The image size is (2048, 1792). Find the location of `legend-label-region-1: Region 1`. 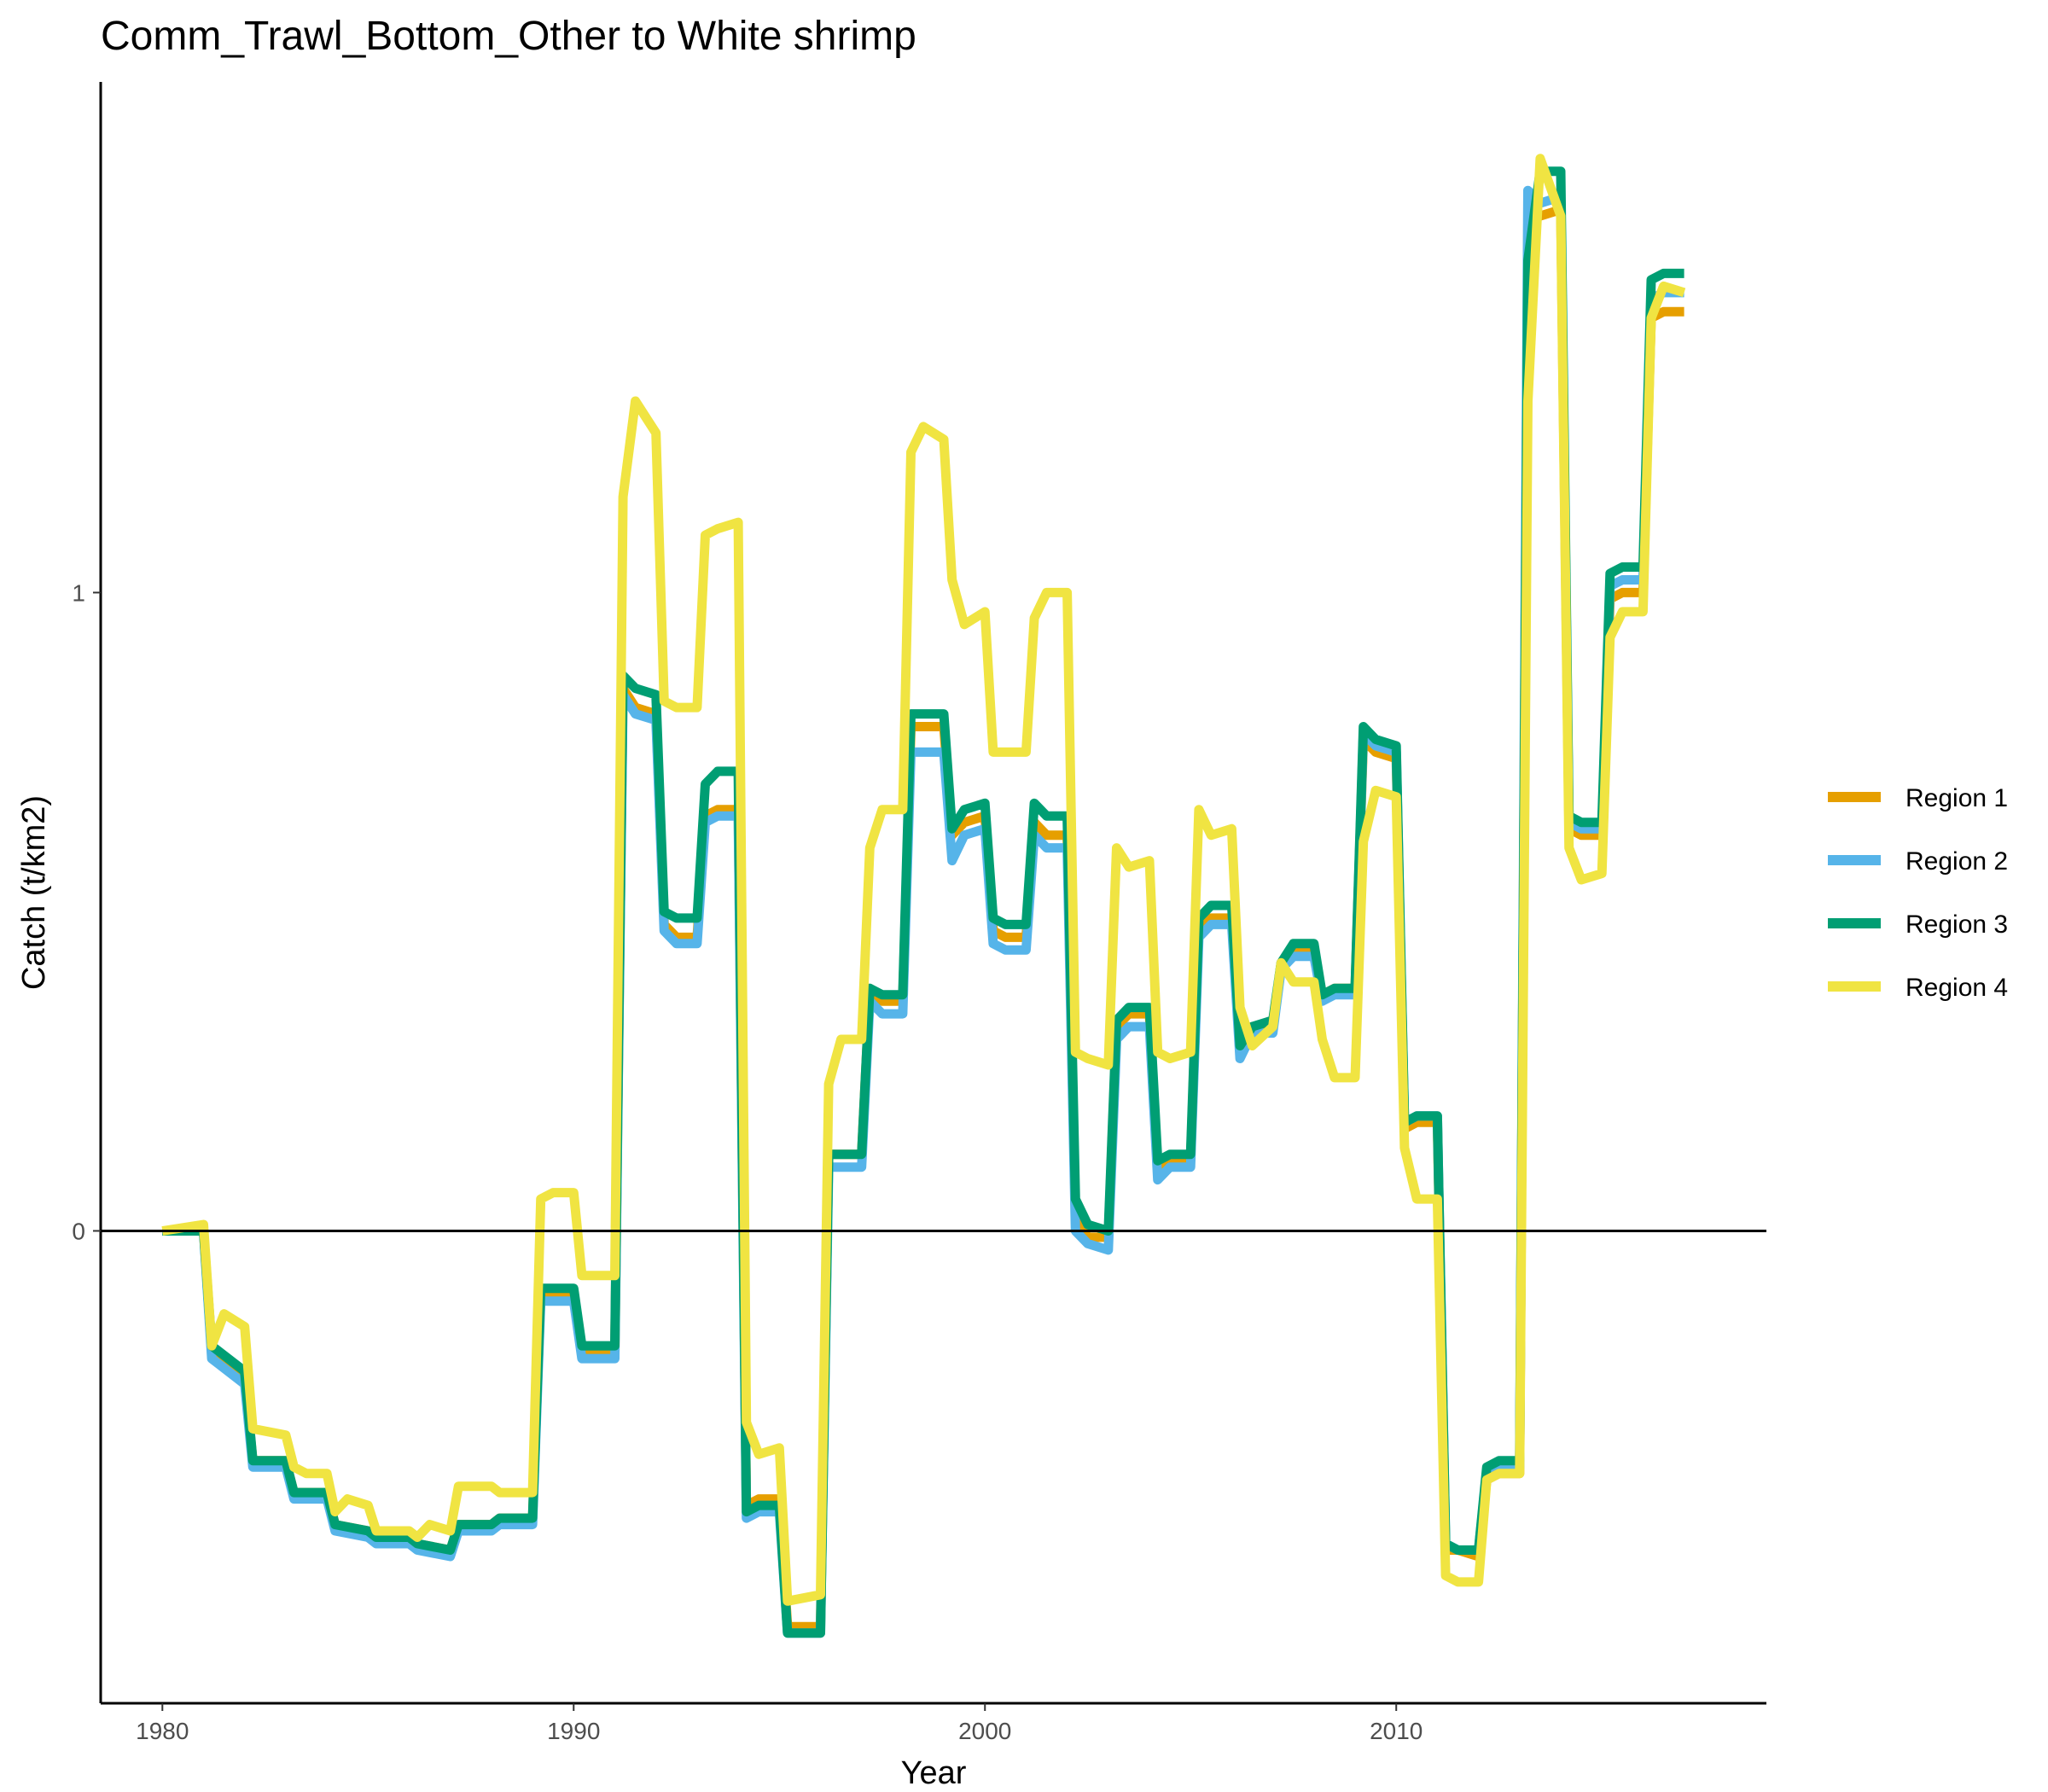

legend-label-region-1: Region 1 is located at coordinates (1957, 798).